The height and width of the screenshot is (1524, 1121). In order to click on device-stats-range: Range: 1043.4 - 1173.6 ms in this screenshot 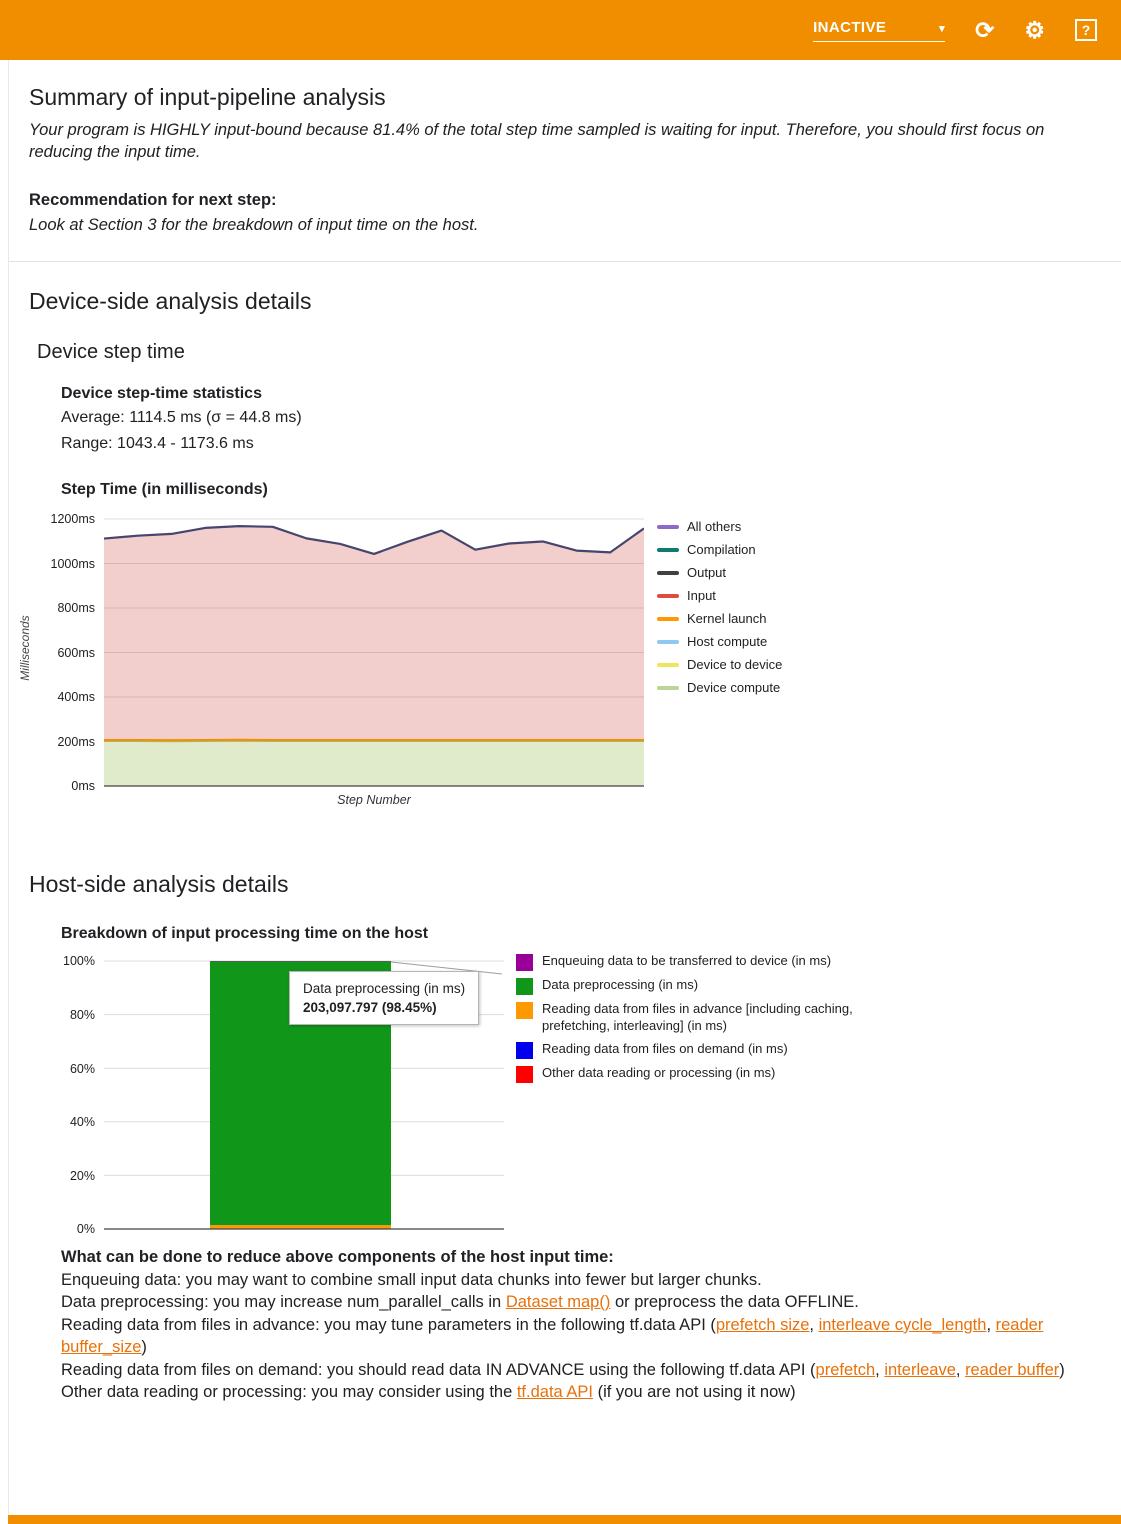, I will do `click(581, 444)`.